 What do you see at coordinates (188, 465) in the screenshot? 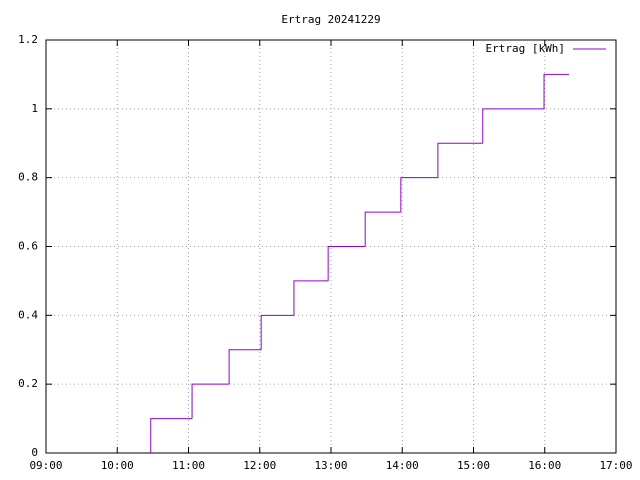
I see `x-tick-label: 11:00` at bounding box center [188, 465].